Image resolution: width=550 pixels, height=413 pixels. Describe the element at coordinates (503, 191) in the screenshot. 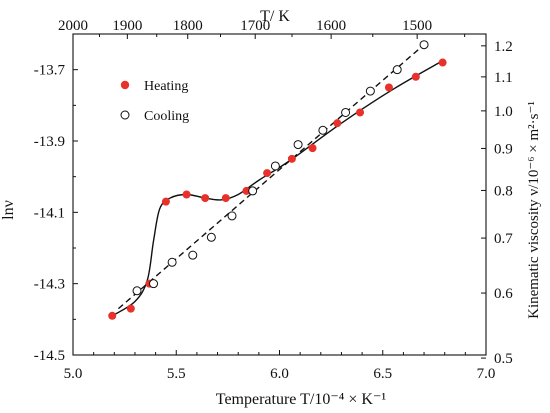

I see `right-tick-label: 0.8` at that location.